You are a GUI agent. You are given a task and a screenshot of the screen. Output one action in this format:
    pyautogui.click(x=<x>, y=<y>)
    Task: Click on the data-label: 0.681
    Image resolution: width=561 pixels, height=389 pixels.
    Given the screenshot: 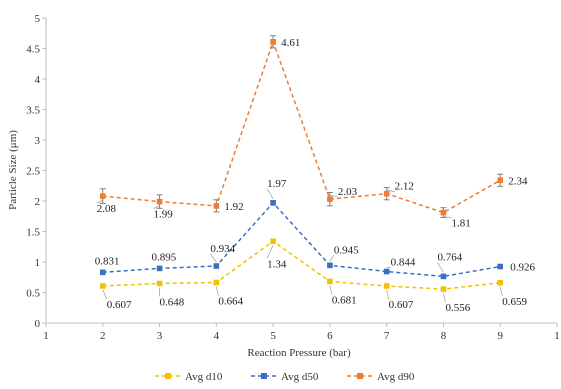 What is the action you would take?
    pyautogui.click(x=344, y=300)
    